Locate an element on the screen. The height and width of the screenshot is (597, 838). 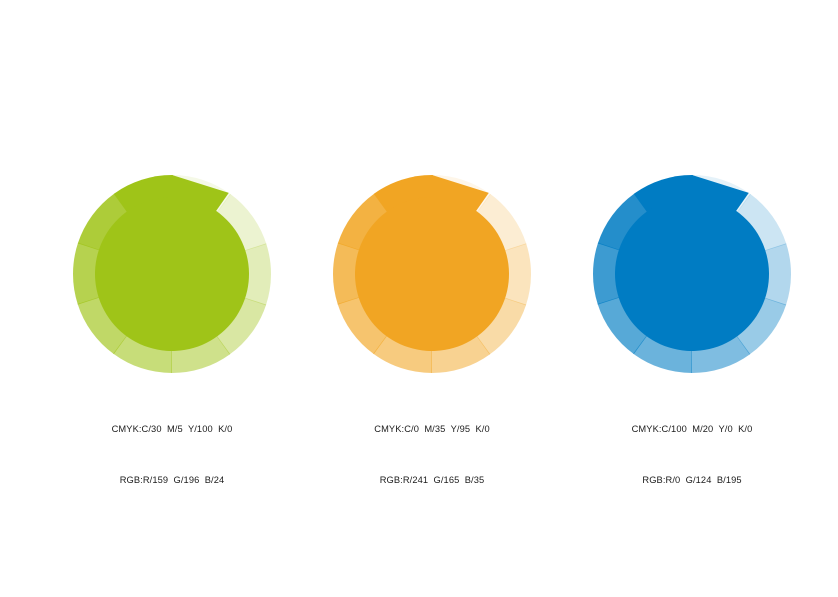
cmyk-value-blue: CMYK:C/100 M/20 Y/0 K/0 is located at coordinates (692, 429).